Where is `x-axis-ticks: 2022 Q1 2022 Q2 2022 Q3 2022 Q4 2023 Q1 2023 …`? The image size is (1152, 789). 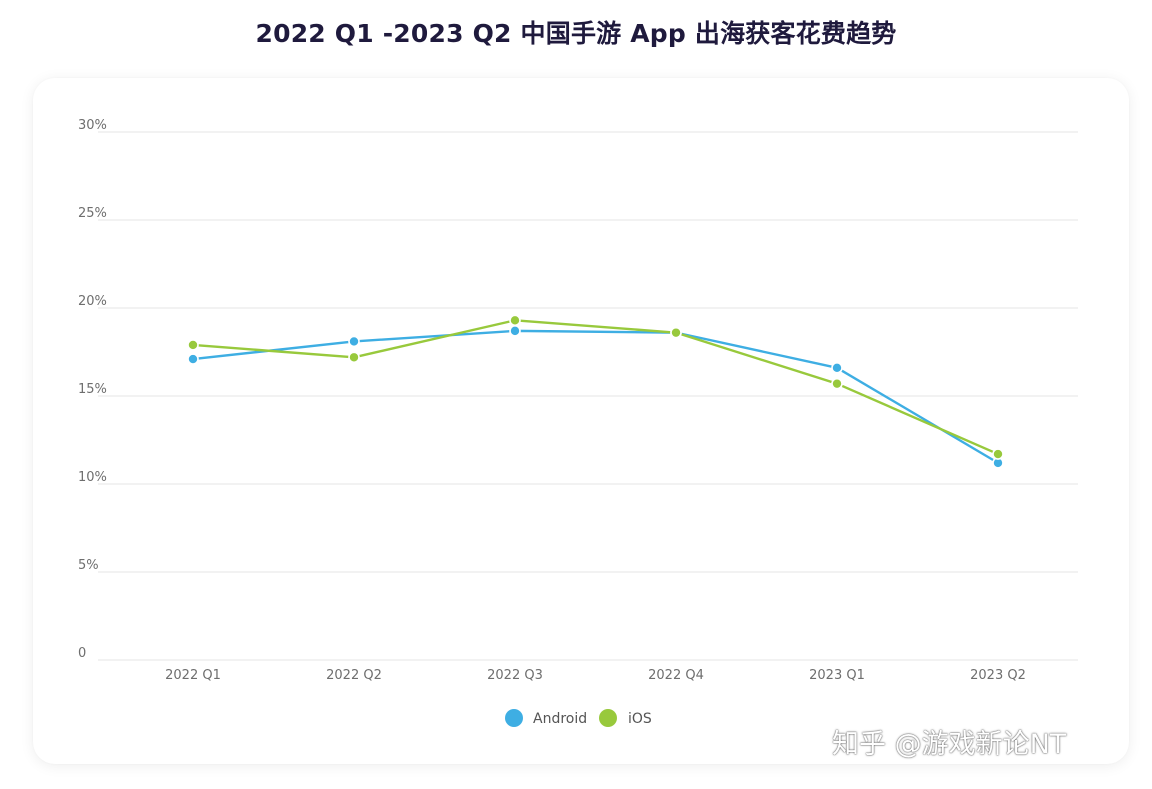
x-axis-ticks: 2022 Q1 2022 Q2 2022 Q3 2022 Q4 2023 Q1 2023 … is located at coordinates (595, 675).